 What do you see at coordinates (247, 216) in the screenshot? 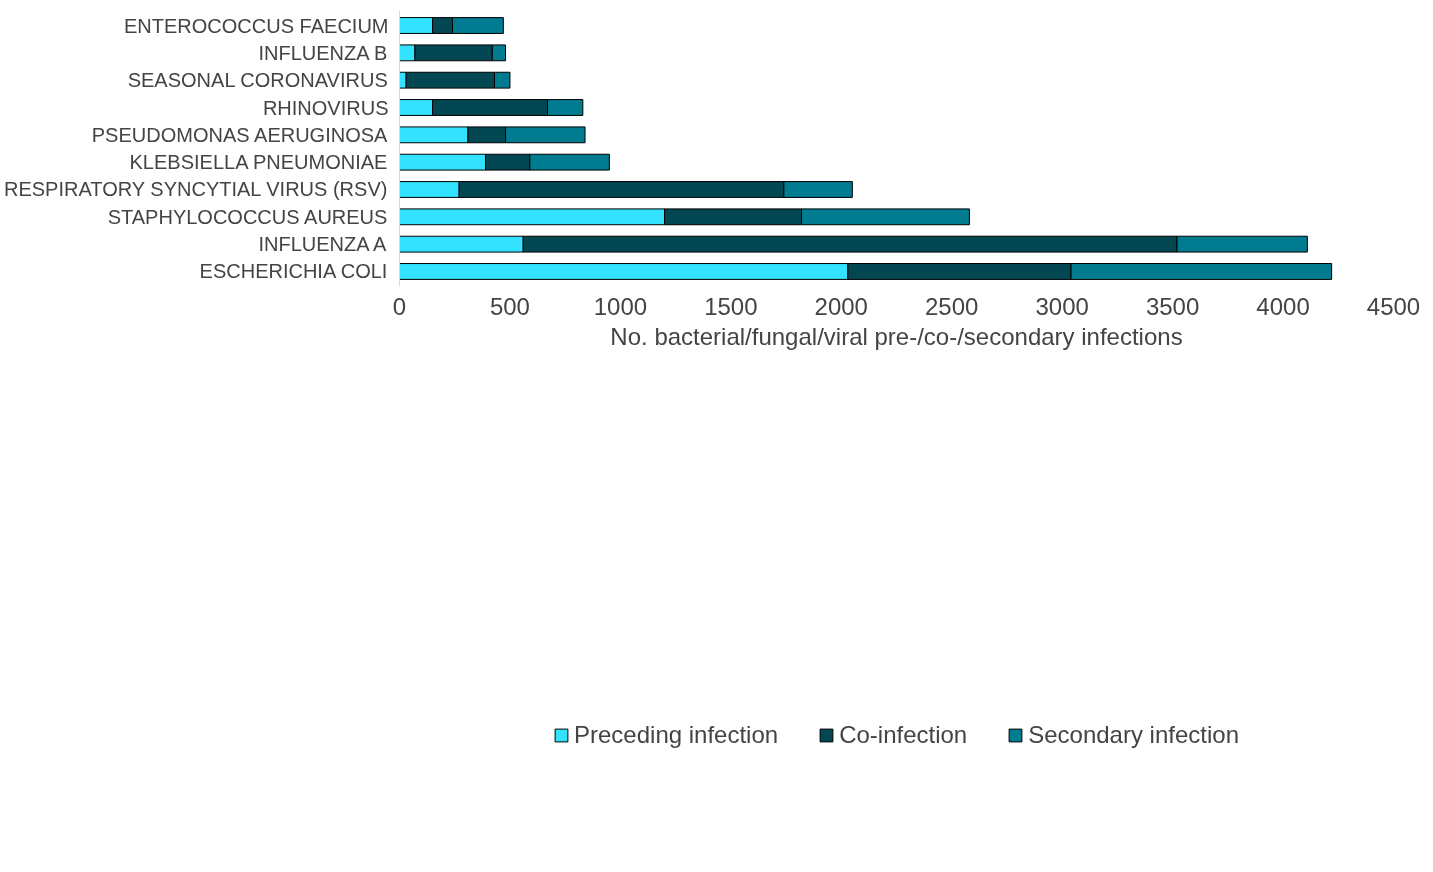
I see `y-tick-label: STAPHYLOCOCCUS AUREUS` at bounding box center [247, 216].